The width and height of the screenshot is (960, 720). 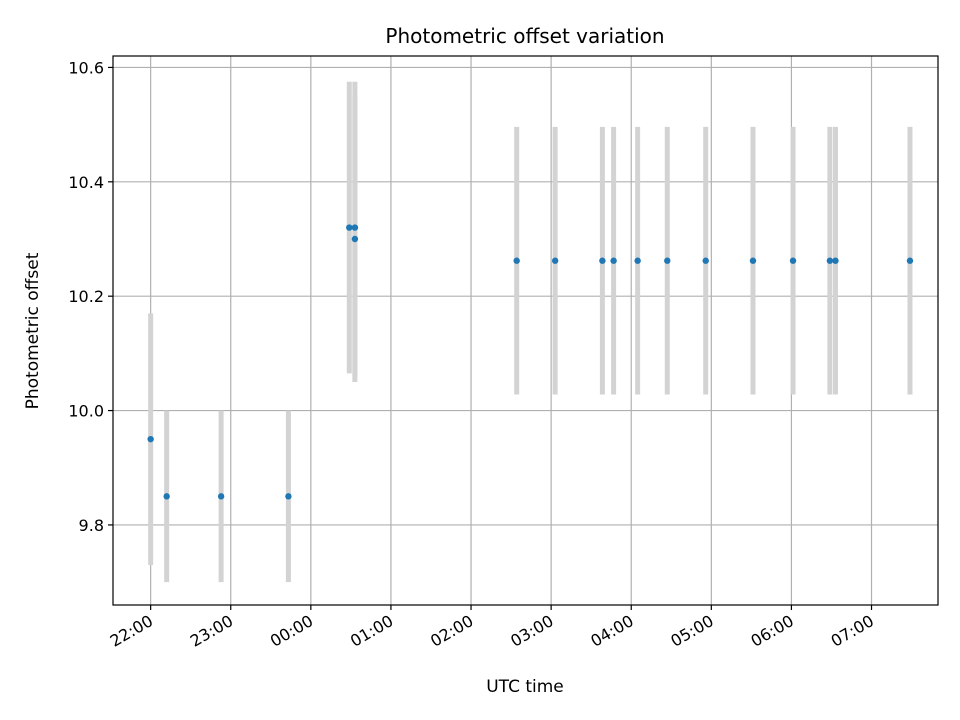 What do you see at coordinates (525, 687) in the screenshot?
I see `x-axis-label: UTC time` at bounding box center [525, 687].